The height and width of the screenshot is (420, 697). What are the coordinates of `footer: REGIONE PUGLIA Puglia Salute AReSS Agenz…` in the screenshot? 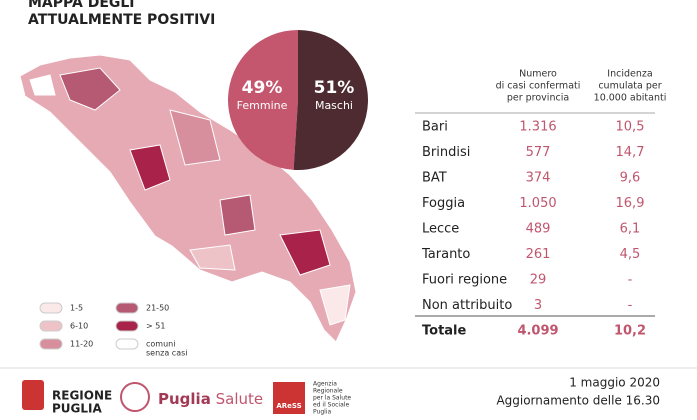 It's located at (341, 396).